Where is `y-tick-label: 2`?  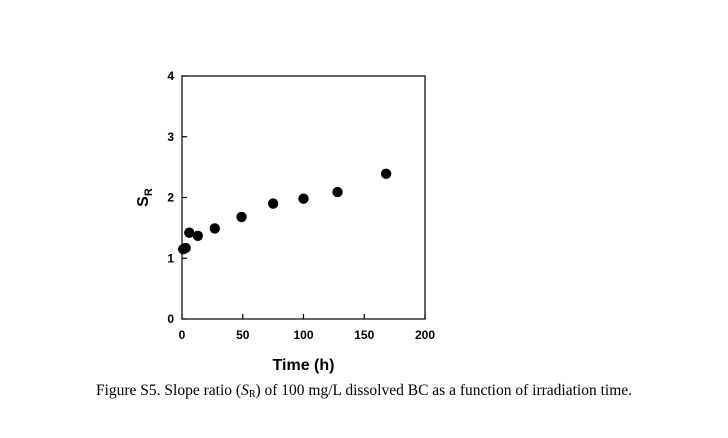 y-tick-label: 2 is located at coordinates (170, 198).